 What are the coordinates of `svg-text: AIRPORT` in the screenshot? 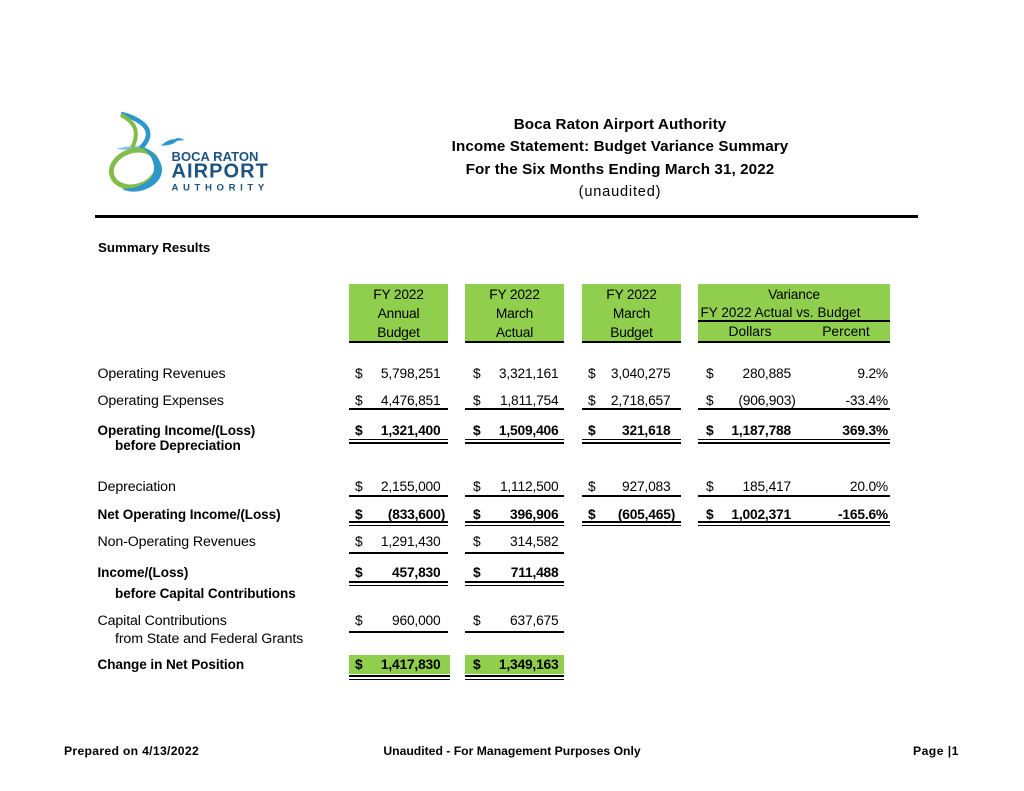 It's located at (220, 171).